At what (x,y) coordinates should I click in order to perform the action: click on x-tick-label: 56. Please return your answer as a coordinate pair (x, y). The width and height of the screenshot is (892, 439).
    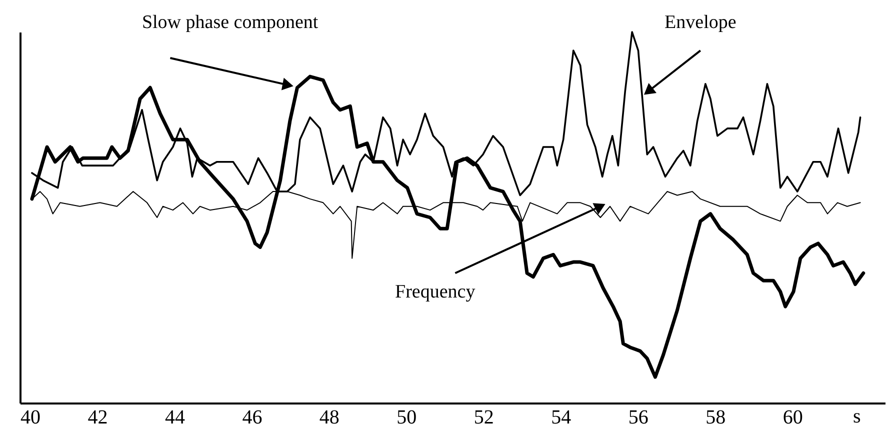
    Looking at the image, I should click on (638, 417).